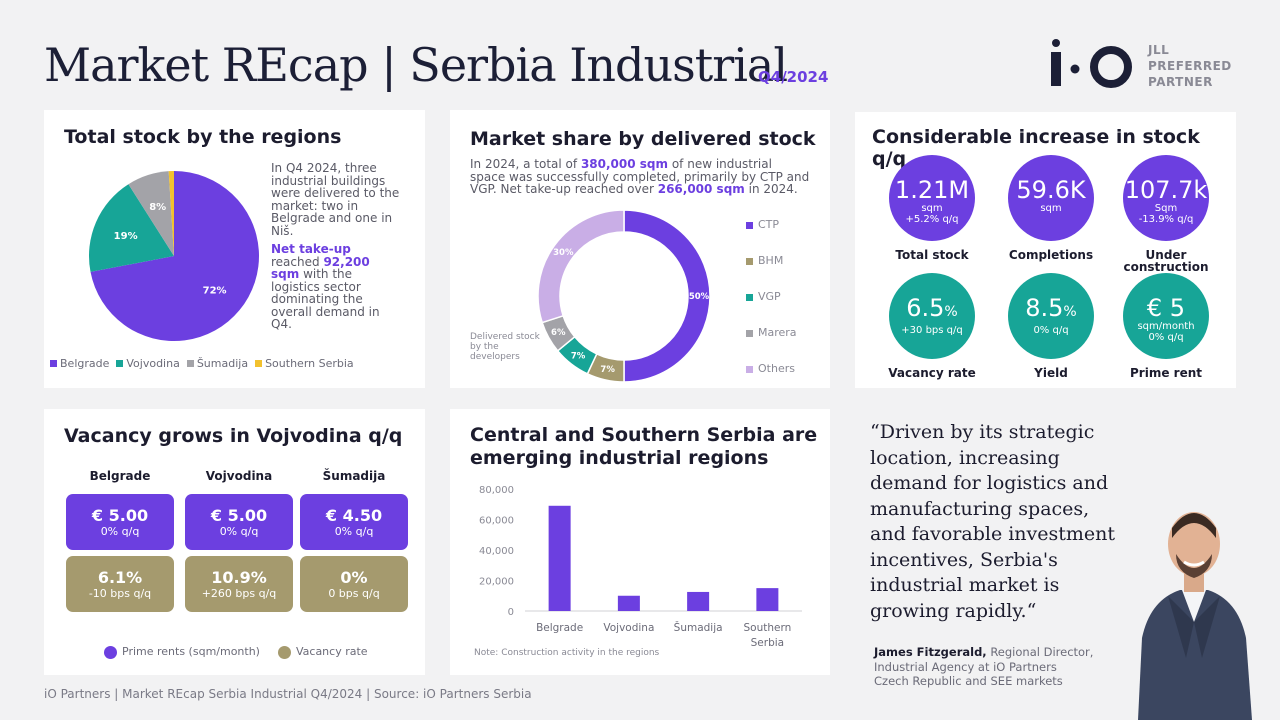  What do you see at coordinates (771, 344) in the screenshot?
I see `legend-item: Marera` at bounding box center [771, 344].